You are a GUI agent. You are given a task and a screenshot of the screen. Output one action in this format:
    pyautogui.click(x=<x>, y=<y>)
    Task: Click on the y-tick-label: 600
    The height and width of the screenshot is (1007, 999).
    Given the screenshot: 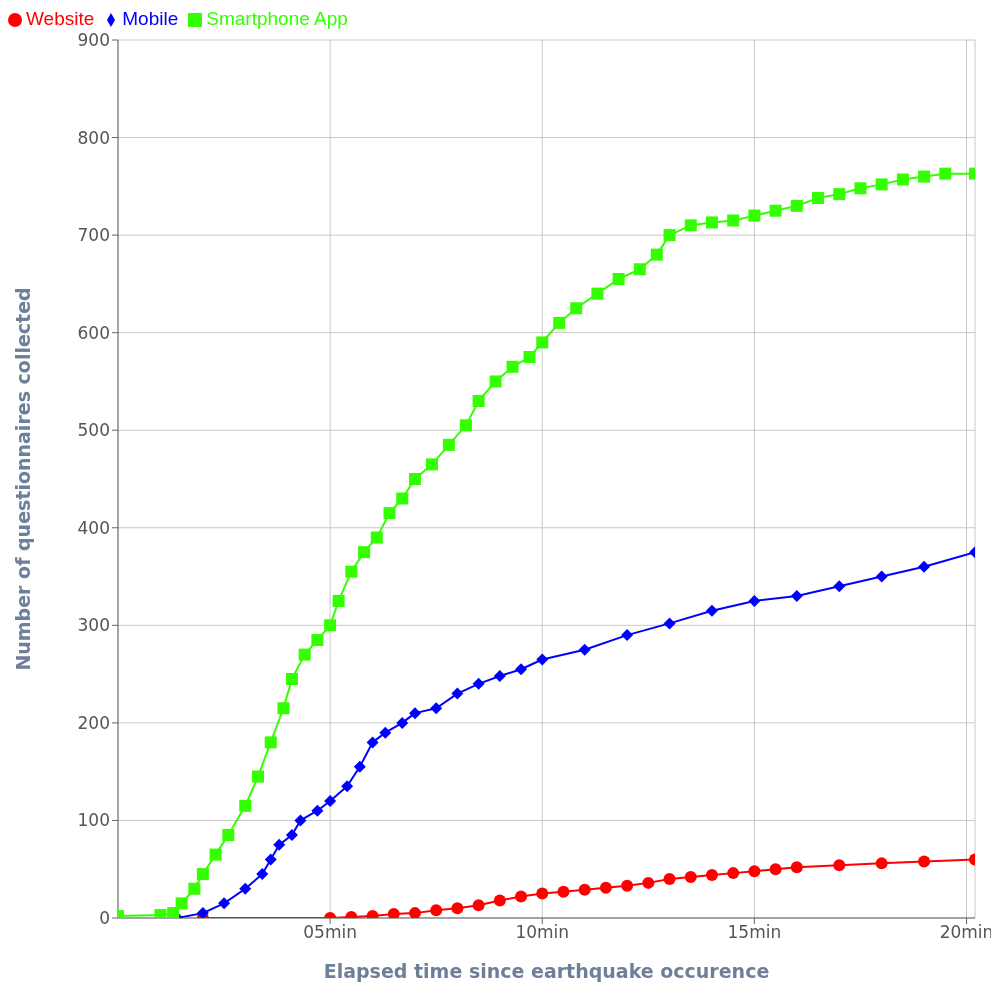 What is the action you would take?
    pyautogui.click(x=93, y=332)
    